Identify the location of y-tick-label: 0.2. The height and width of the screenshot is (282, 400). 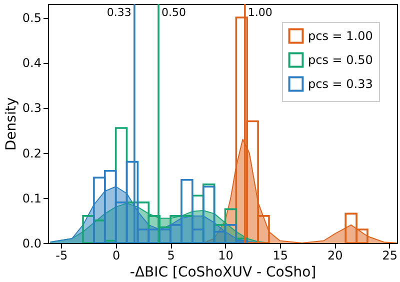
(32, 153).